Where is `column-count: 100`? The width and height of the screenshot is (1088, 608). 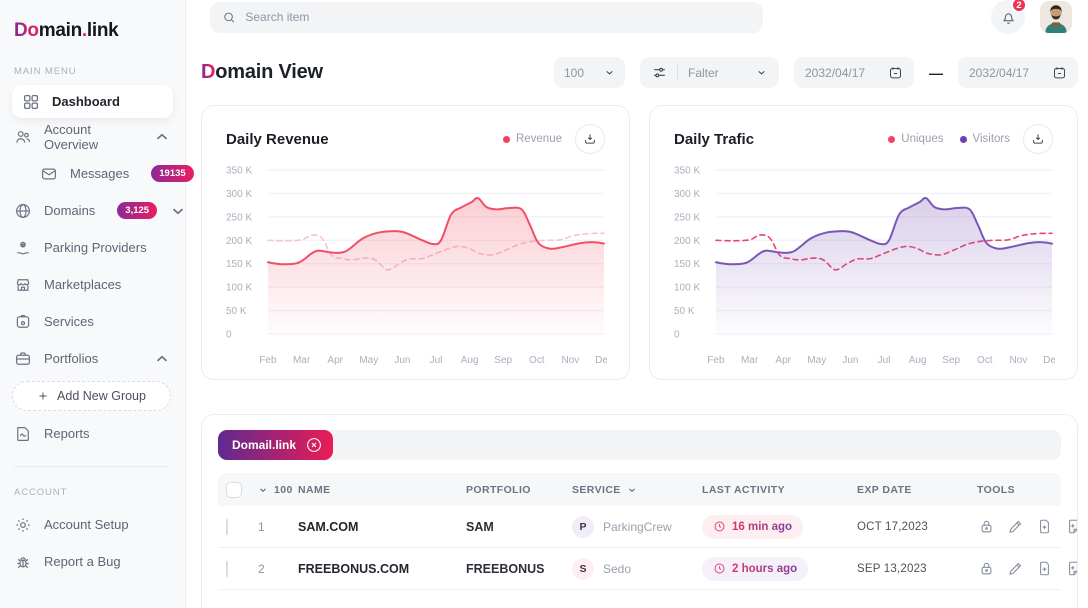
column-count: 100 is located at coordinates (278, 490).